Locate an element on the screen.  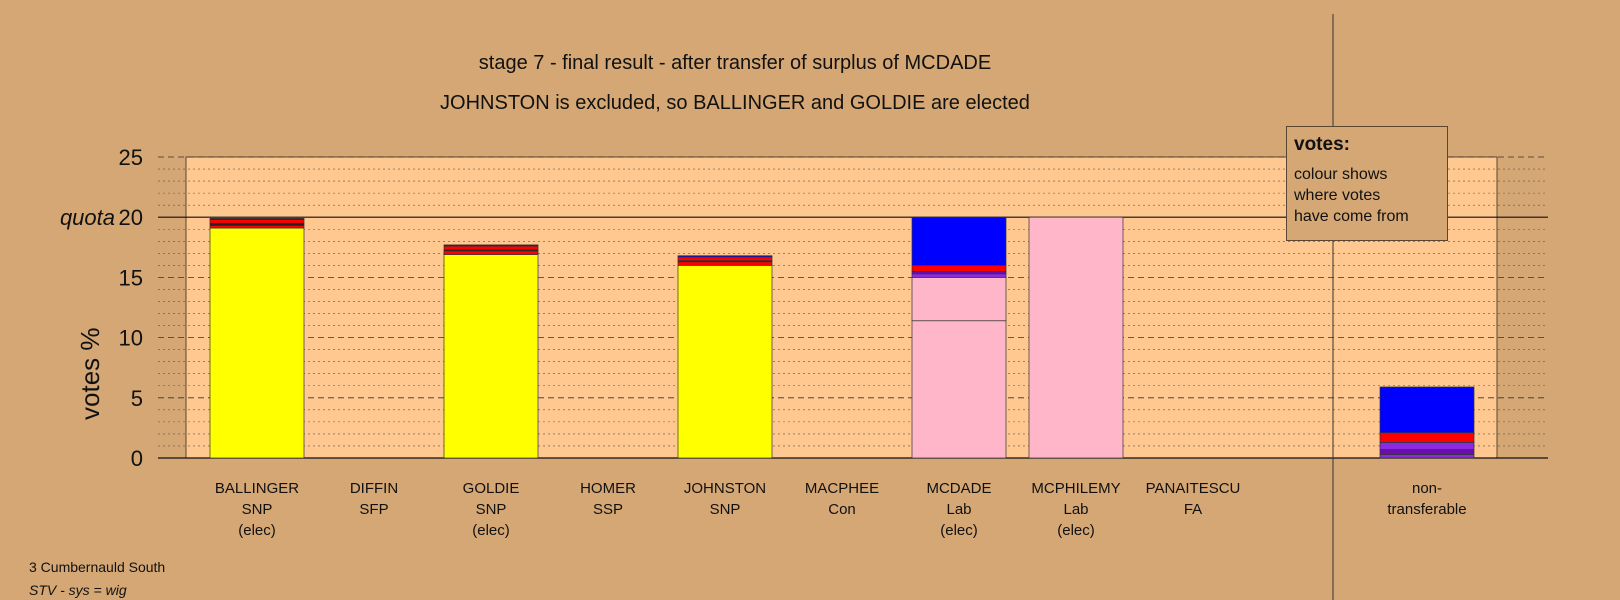
nontransferable-bar is located at coordinates (1427, 422).